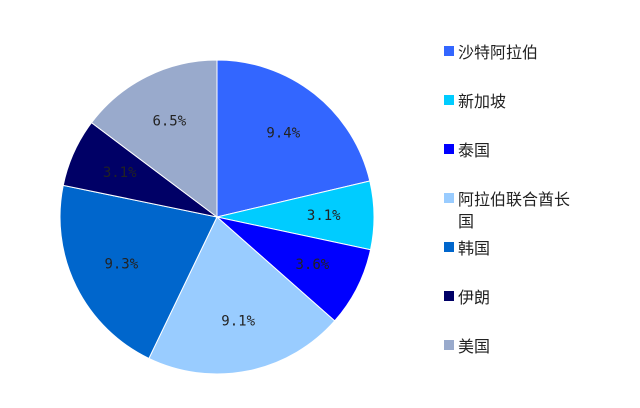  Describe the element at coordinates (474, 297) in the screenshot. I see `legend-label: 伊朗` at that location.